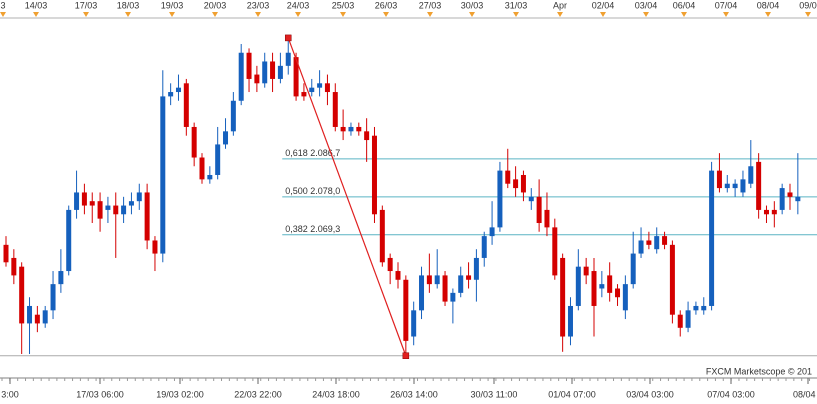 This screenshot has width=817, height=404. I want to click on fib-trend-line, so click(347, 196).